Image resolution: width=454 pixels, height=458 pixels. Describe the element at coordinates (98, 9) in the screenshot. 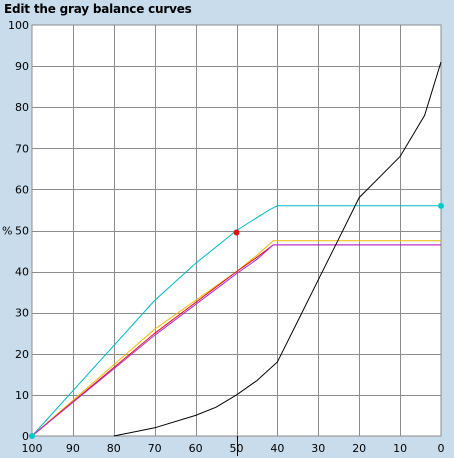

I see `window-title: Edit the gray balance curves` at that location.